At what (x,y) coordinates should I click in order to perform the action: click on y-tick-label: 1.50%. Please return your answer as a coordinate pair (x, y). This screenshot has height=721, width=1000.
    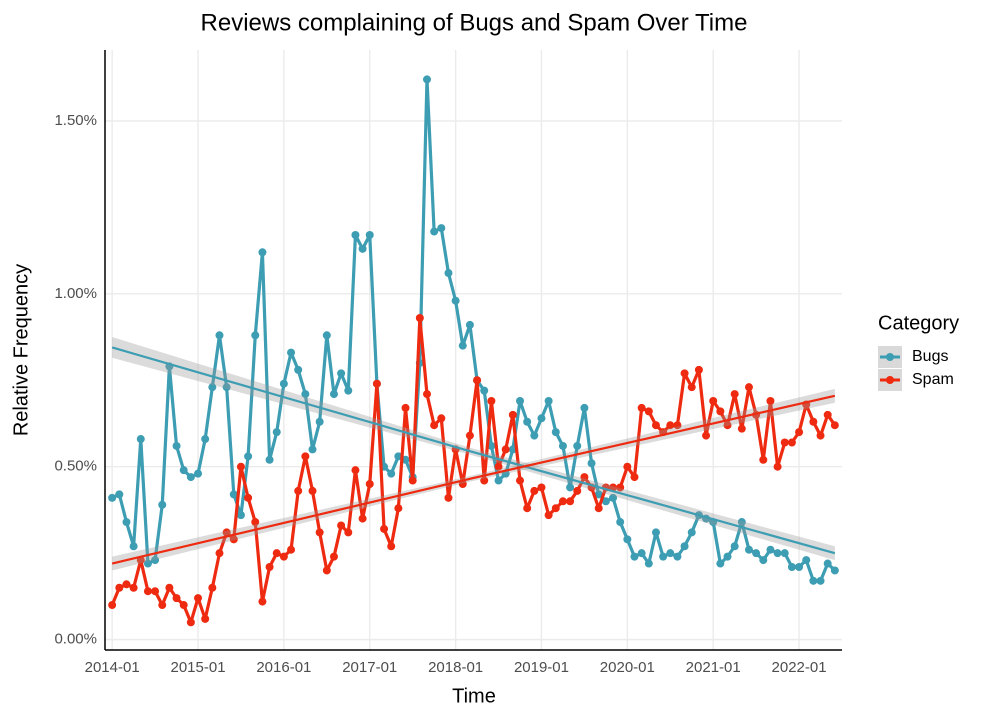
    Looking at the image, I should click on (75, 120).